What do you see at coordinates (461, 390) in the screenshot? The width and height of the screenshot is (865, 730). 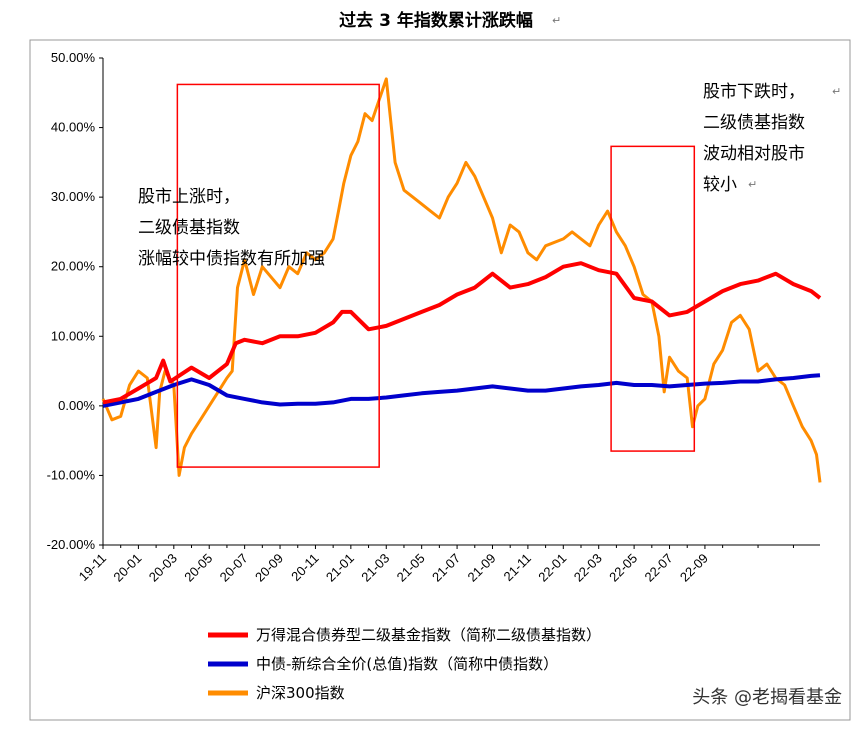 I see `series-line-bond-index` at bounding box center [461, 390].